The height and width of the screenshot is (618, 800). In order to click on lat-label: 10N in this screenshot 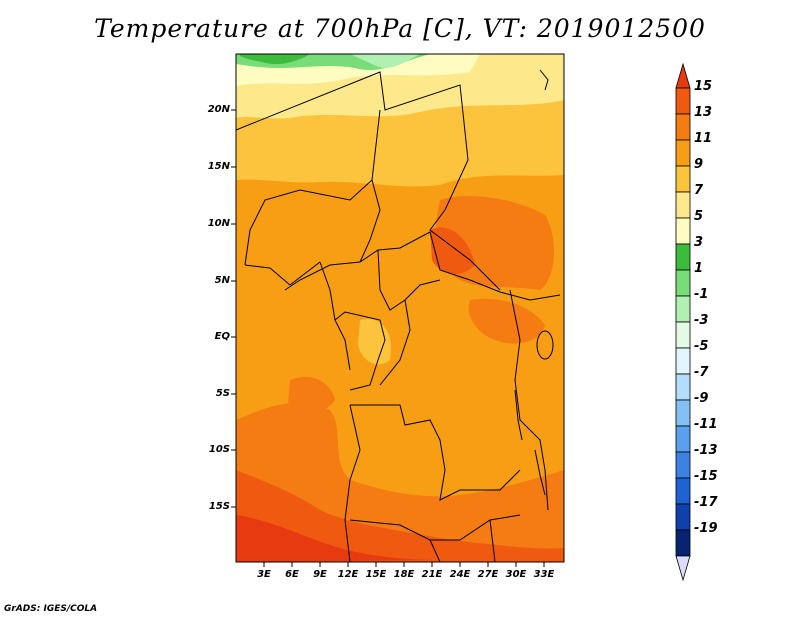, I will do `click(218, 223)`.